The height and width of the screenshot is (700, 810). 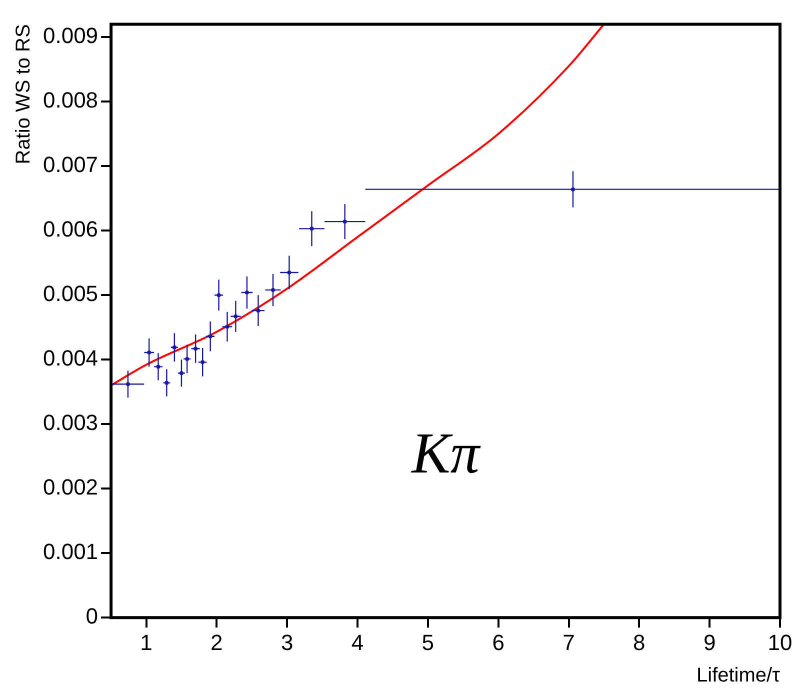 I want to click on y-axis-title: Ratio WS to RS, so click(x=23, y=94).